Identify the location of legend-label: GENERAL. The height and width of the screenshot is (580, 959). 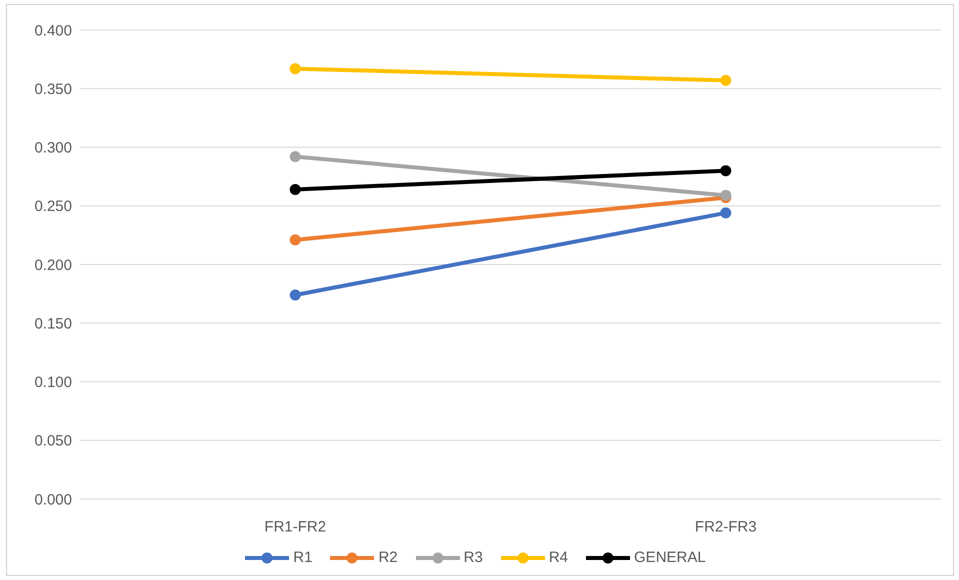
(670, 557).